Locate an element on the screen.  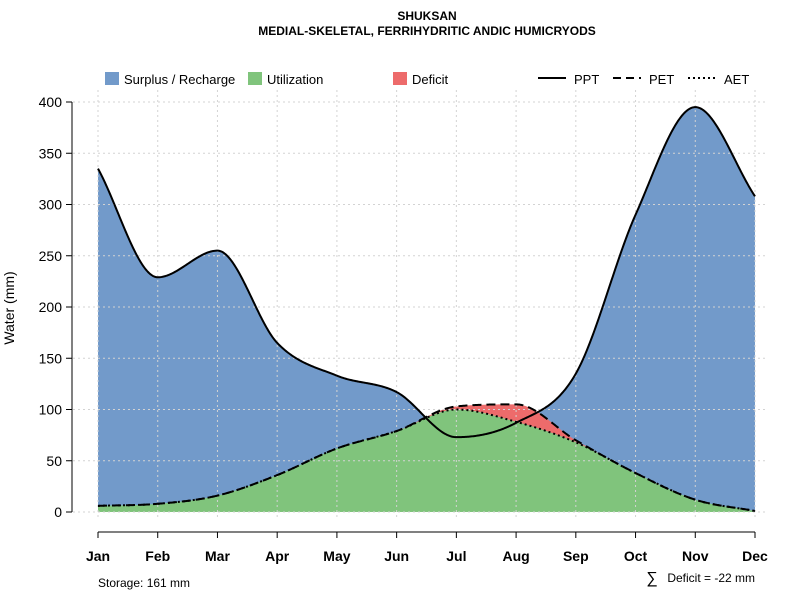
x-tick-label-may: May is located at coordinates (336, 556).